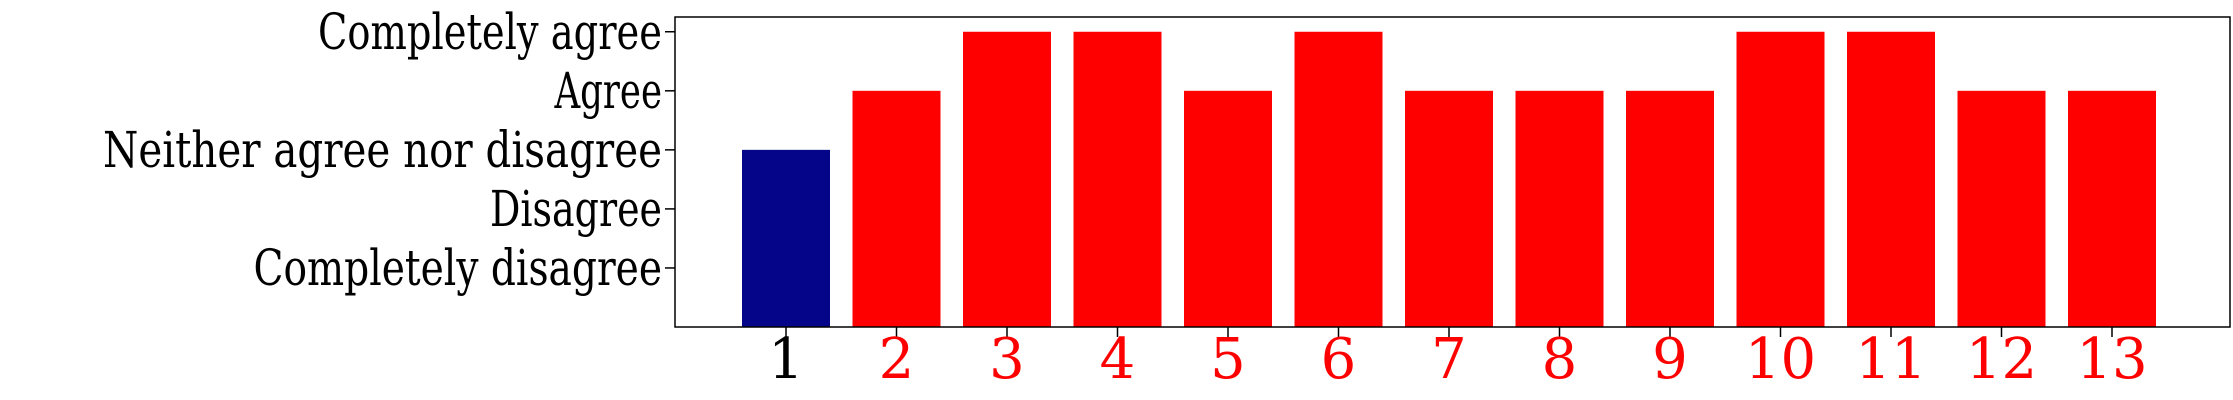 The height and width of the screenshot is (400, 2233). I want to click on x-tick-label-7: 7, so click(1449, 359).